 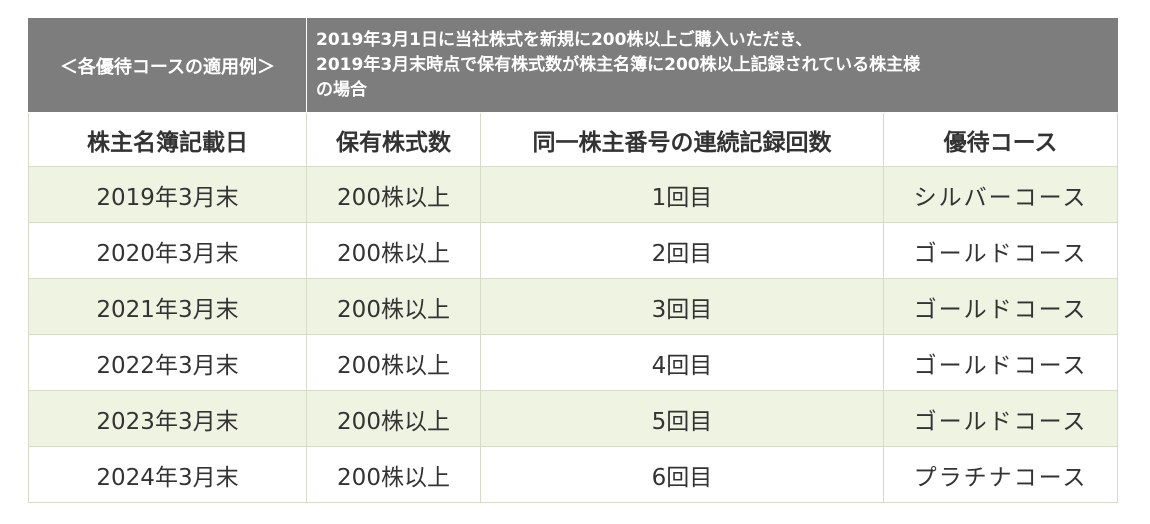 I want to click on table-row: 2023年3月末 200株以上 5回目 ゴールドコース, so click(x=573, y=418).